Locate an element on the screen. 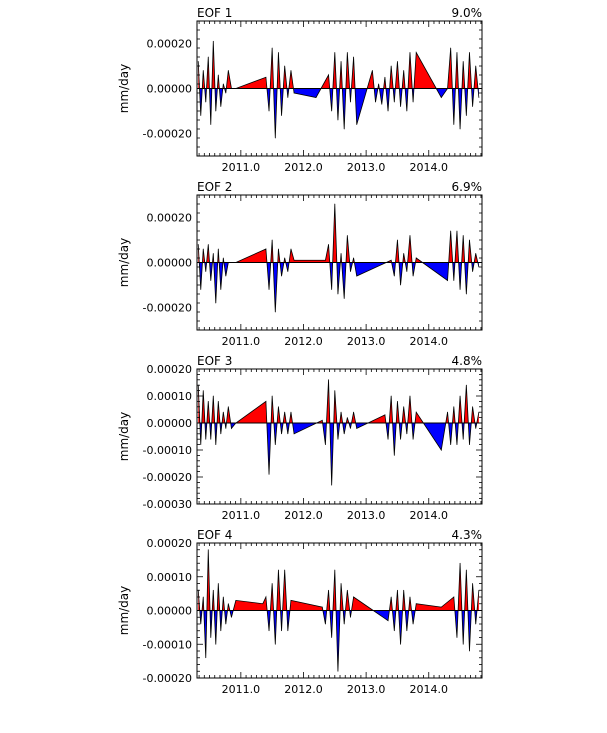 The width and height of the screenshot is (607, 733). plot-frame is located at coordinates (339, 436).